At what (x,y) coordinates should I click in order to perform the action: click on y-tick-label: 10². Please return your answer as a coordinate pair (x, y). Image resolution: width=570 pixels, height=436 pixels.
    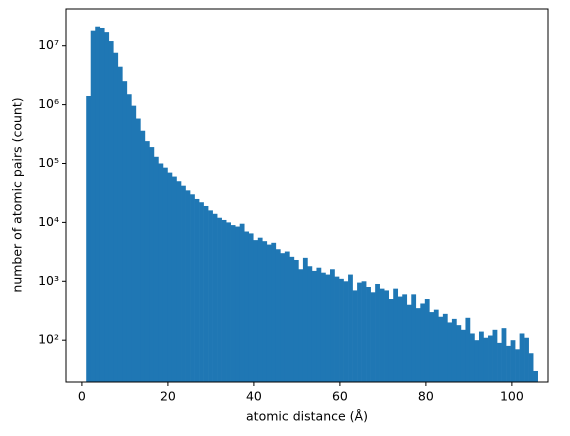
    Looking at the image, I should click on (48, 339).